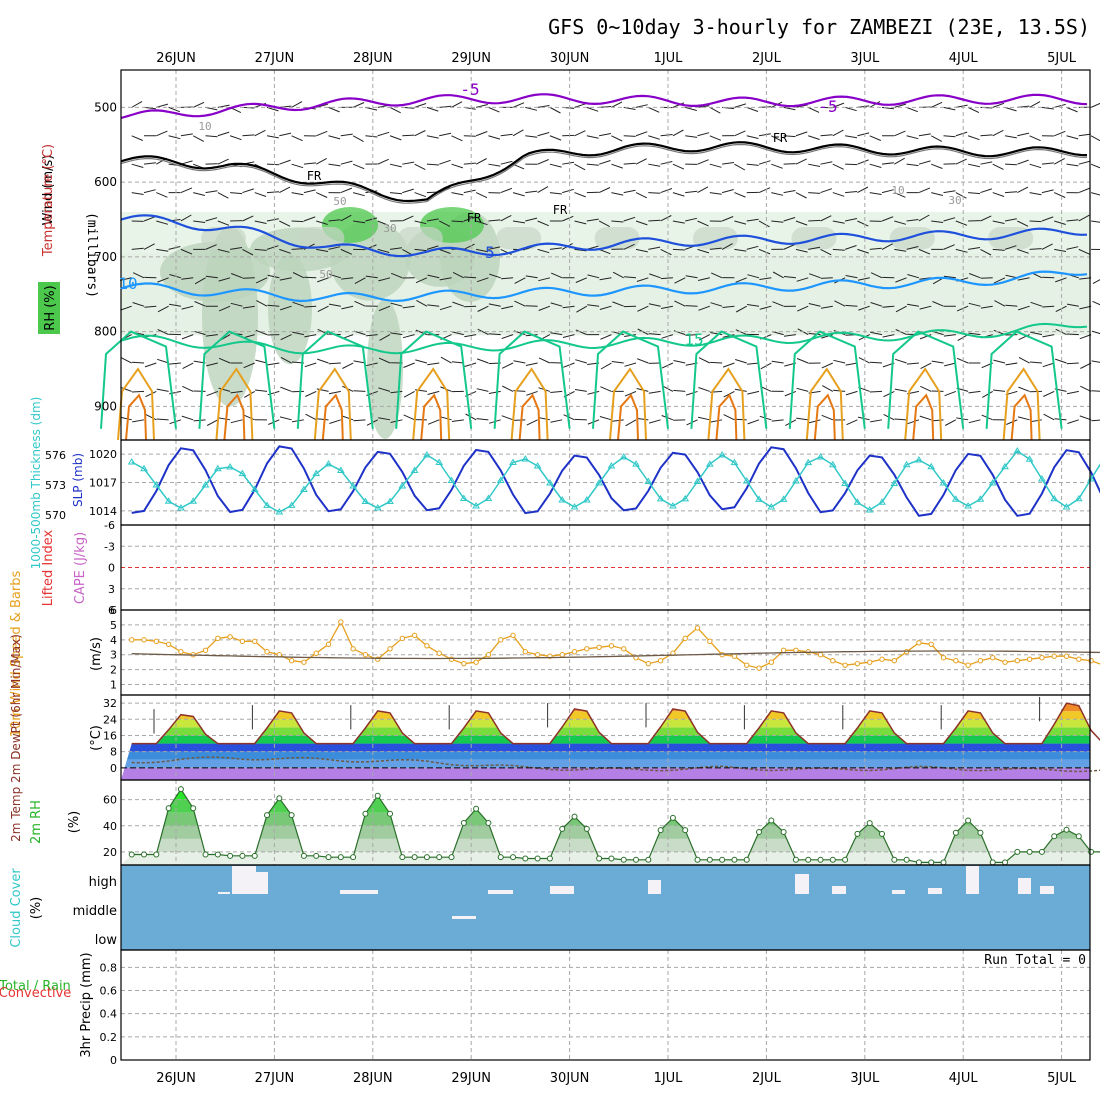 The height and width of the screenshot is (1100, 1100). What do you see at coordinates (110, 703) in the screenshot?
I see `temp-tick-4: 32` at bounding box center [110, 703].